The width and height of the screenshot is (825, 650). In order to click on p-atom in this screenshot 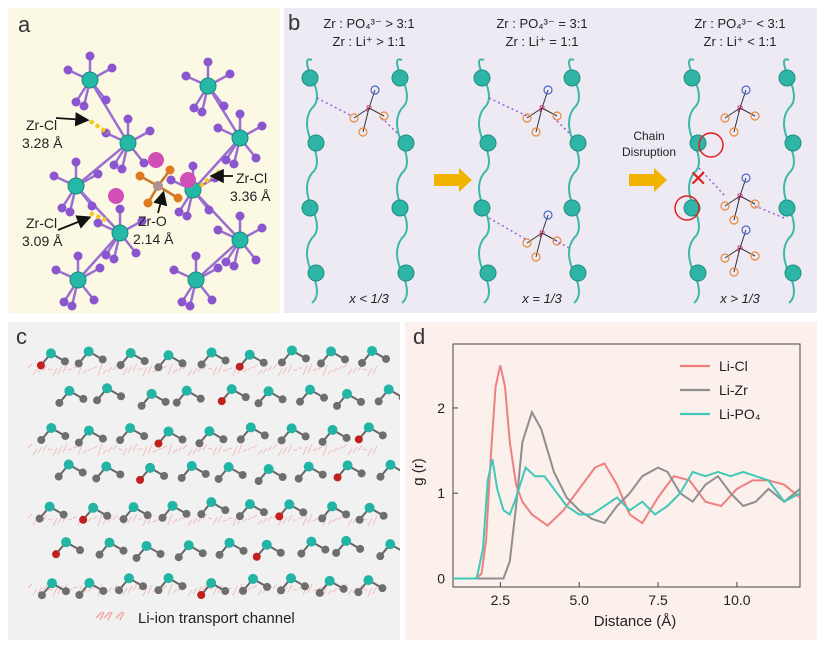, I will do `click(158, 186)`.